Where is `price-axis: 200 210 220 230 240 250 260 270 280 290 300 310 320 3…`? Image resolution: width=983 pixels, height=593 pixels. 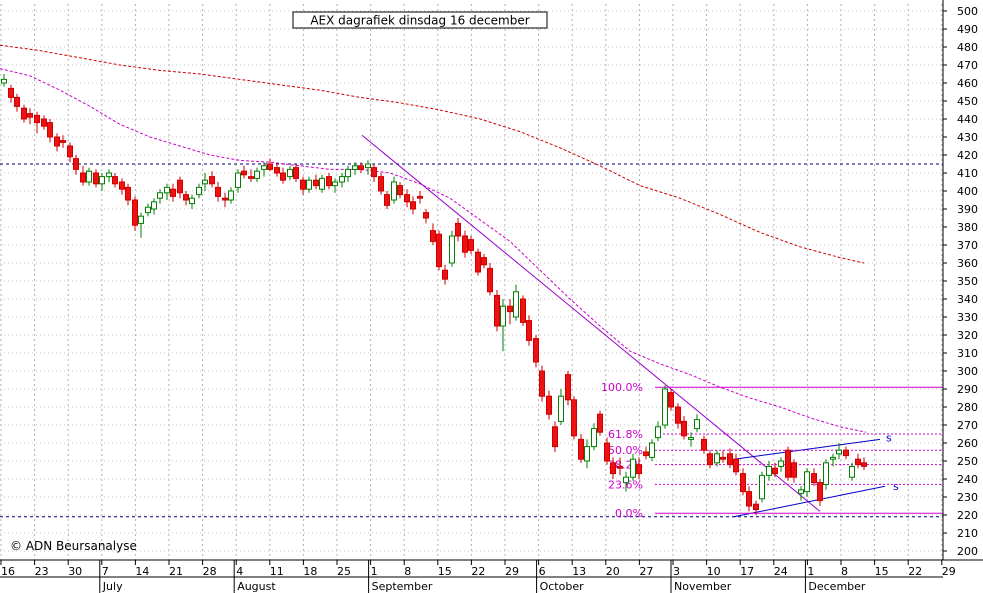 price-axis: 200 210 220 230 240 250 260 270 280 290 300 310 320 3… is located at coordinates (960, 280).